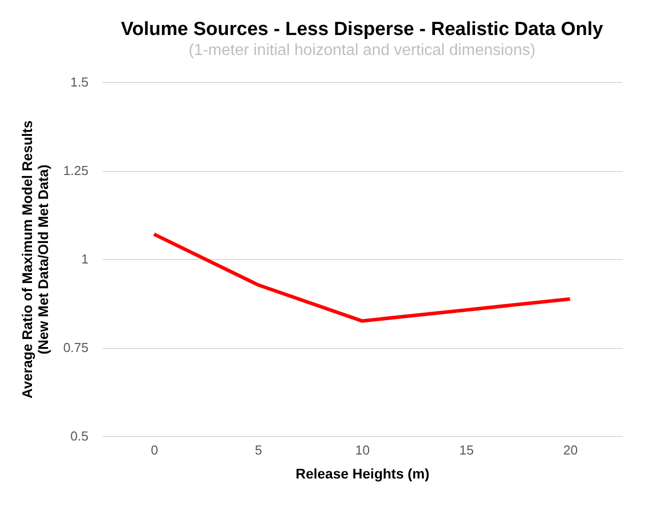 This screenshot has width=670, height=523. Describe the element at coordinates (75, 347) in the screenshot. I see `y-tick-label: 0.75` at that location.